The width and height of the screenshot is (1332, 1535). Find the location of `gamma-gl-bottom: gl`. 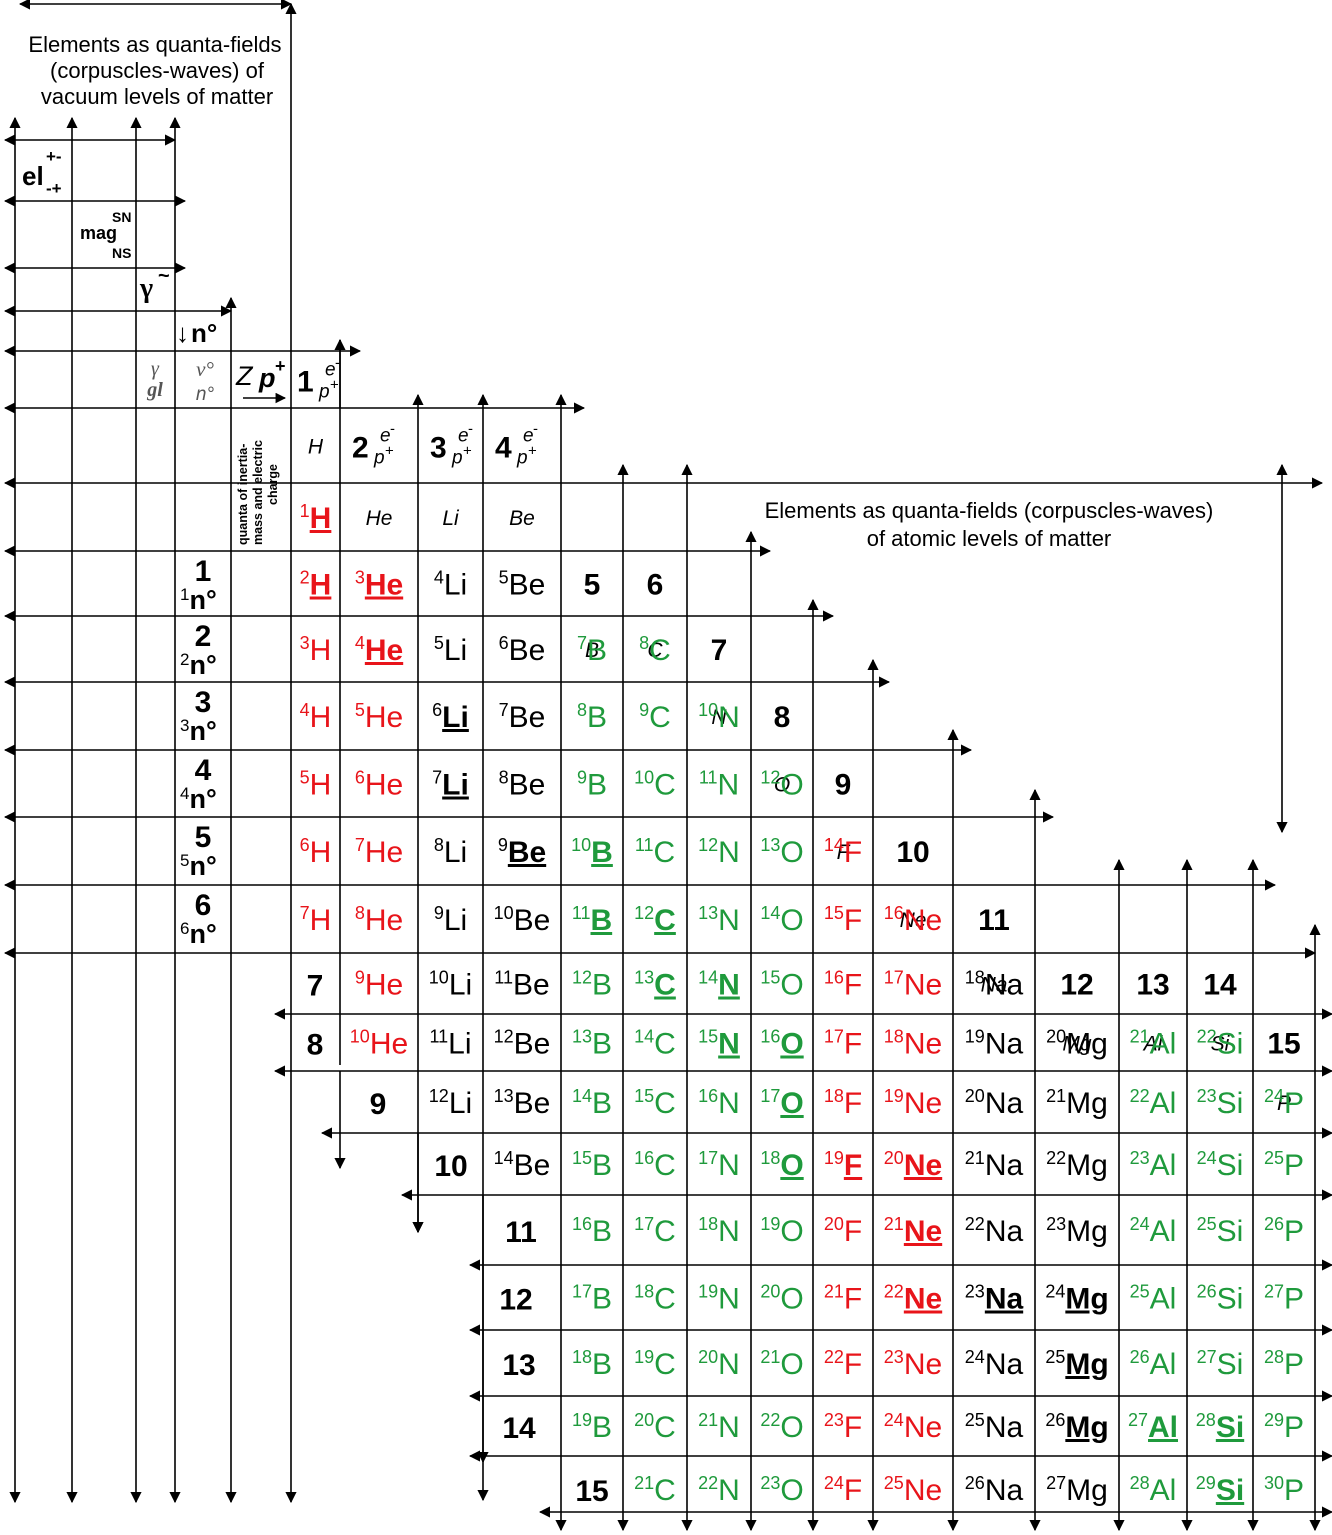

gamma-gl-bottom: gl is located at coordinates (154, 390).